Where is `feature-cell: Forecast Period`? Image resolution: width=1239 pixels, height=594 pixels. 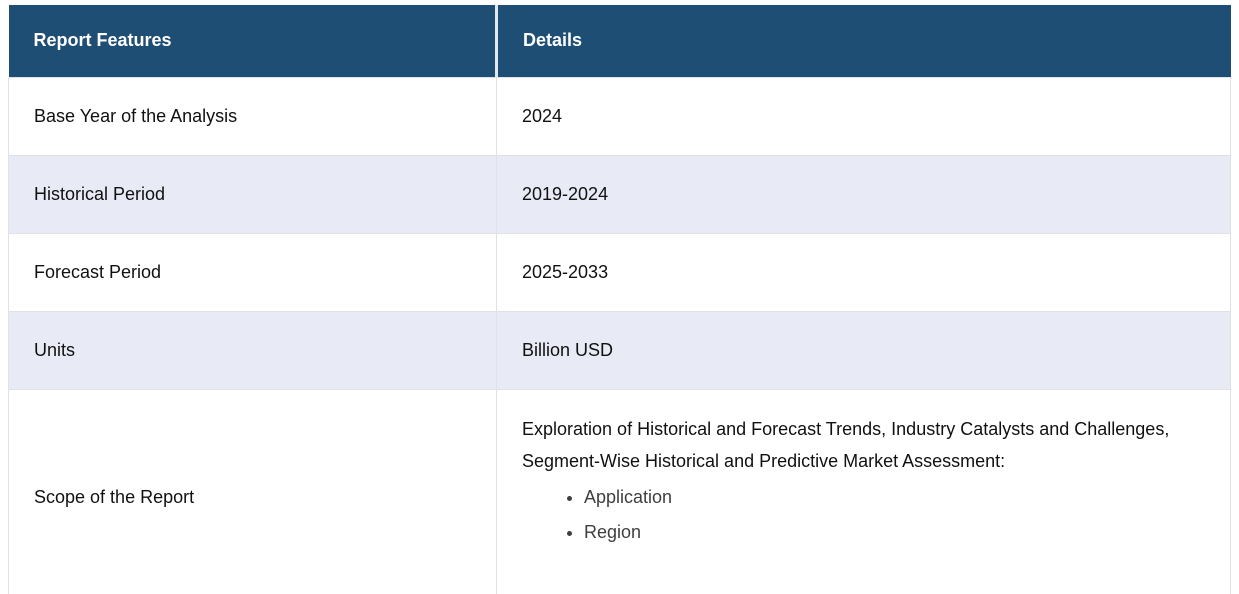 feature-cell: Forecast Period is located at coordinates (252, 272).